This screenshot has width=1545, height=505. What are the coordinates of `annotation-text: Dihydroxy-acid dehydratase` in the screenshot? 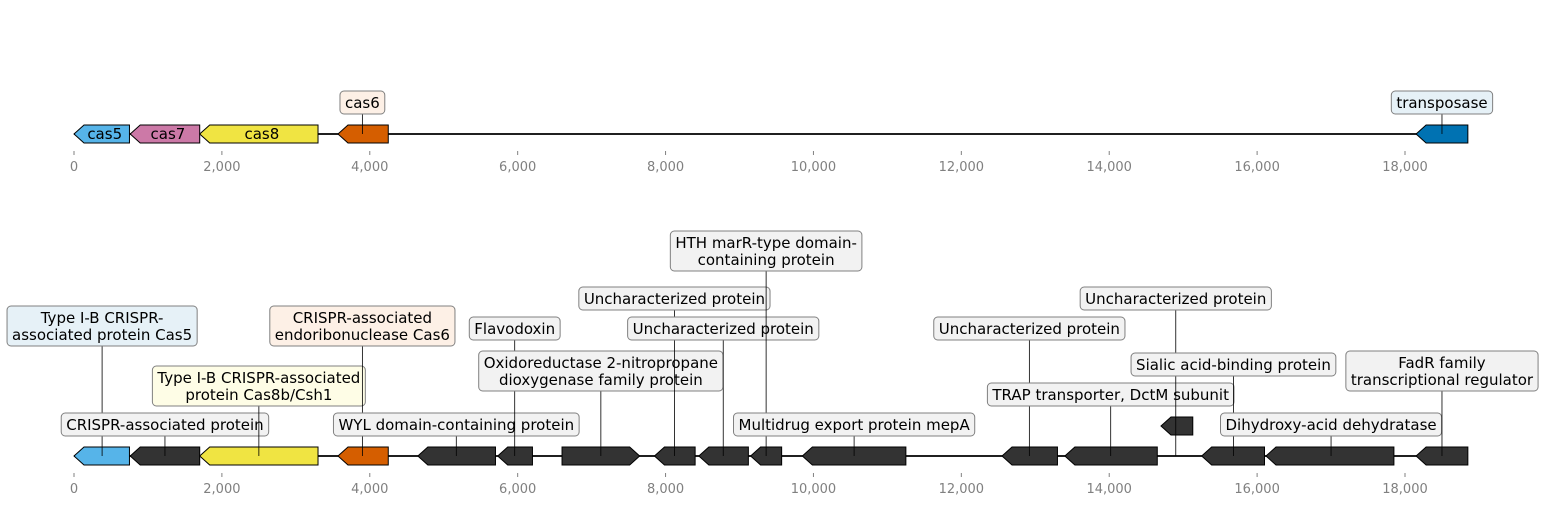 It's located at (1331, 425).